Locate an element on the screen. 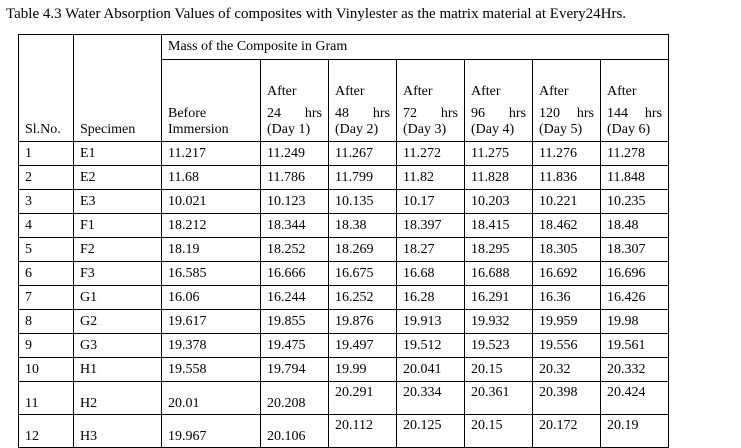  header-after-day-1: After 24 hrs (Day 1) is located at coordinates (294, 100).